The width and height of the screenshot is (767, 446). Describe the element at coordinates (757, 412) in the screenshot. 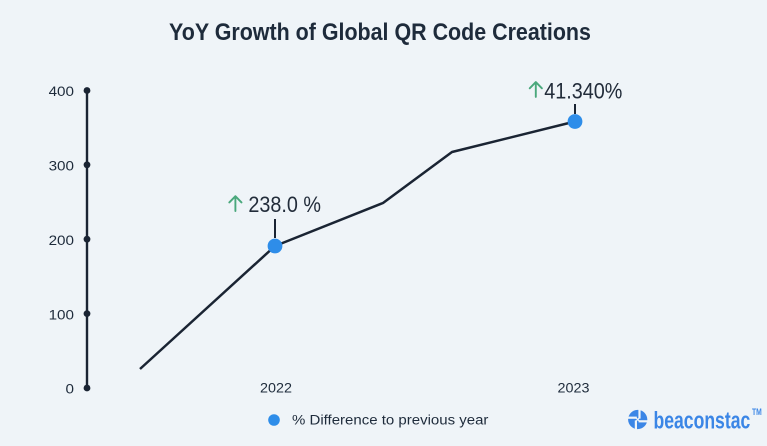

I see `svg-text: TM` at that location.